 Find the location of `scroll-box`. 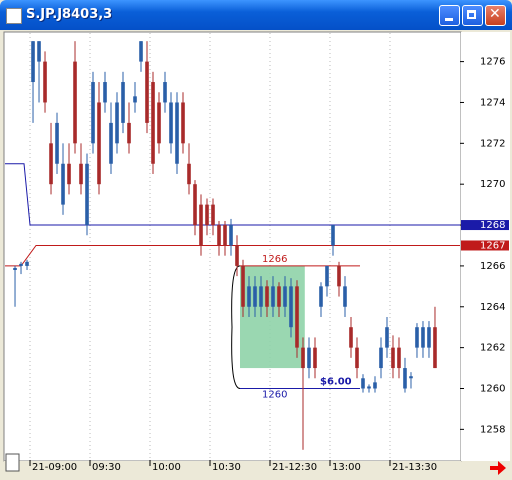

scroll-box is located at coordinates (12, 462).